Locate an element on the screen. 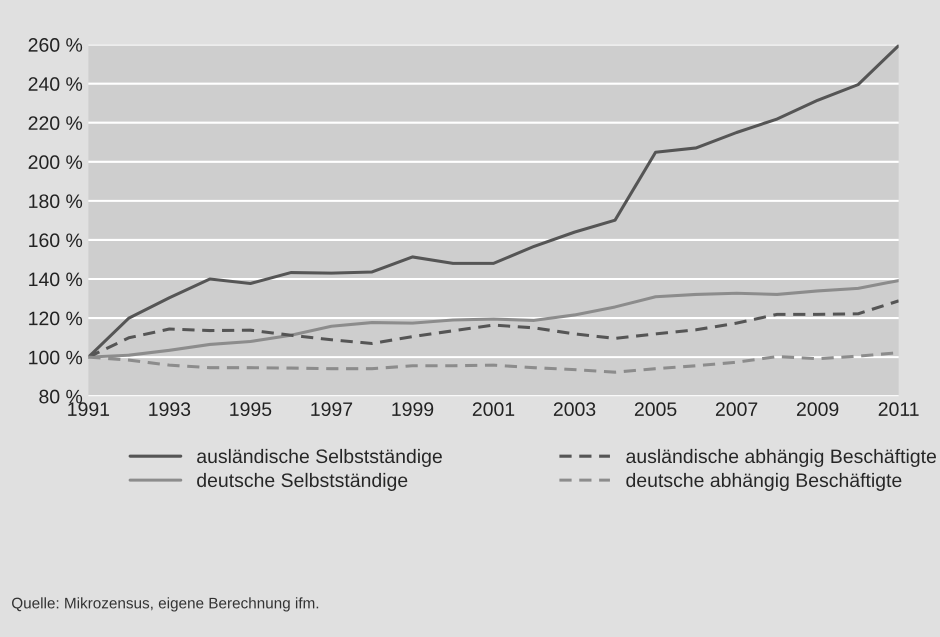 Image resolution: width=940 pixels, height=637 pixels. x-tick-label: 1999 is located at coordinates (413, 409).